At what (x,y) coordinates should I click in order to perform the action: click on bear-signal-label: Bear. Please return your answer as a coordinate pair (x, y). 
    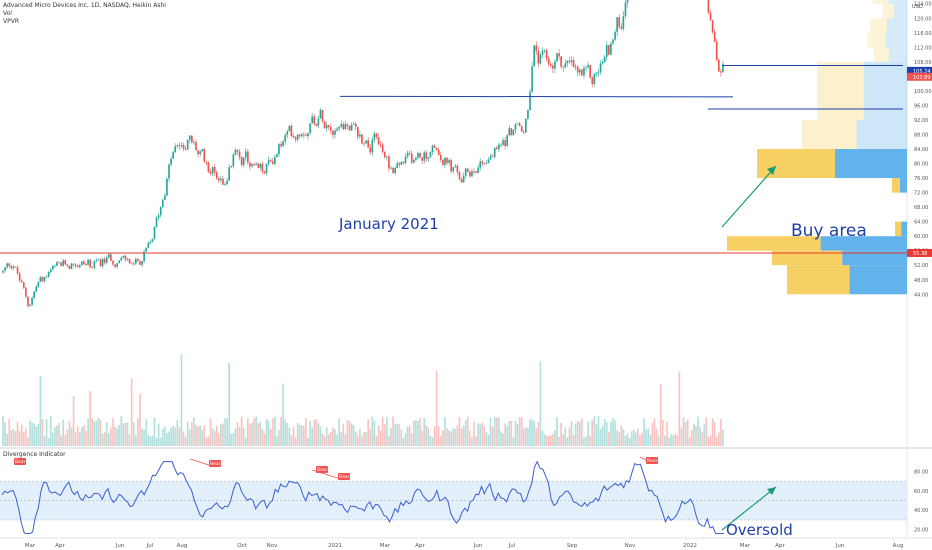
    Looking at the image, I should click on (322, 470).